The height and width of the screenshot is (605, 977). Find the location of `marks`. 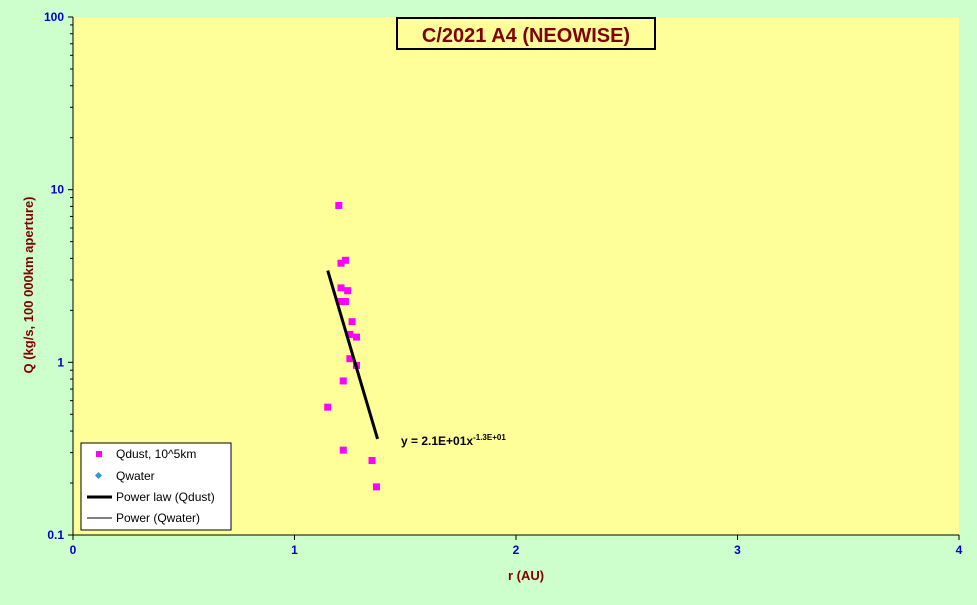

marks is located at coordinates (352, 346).